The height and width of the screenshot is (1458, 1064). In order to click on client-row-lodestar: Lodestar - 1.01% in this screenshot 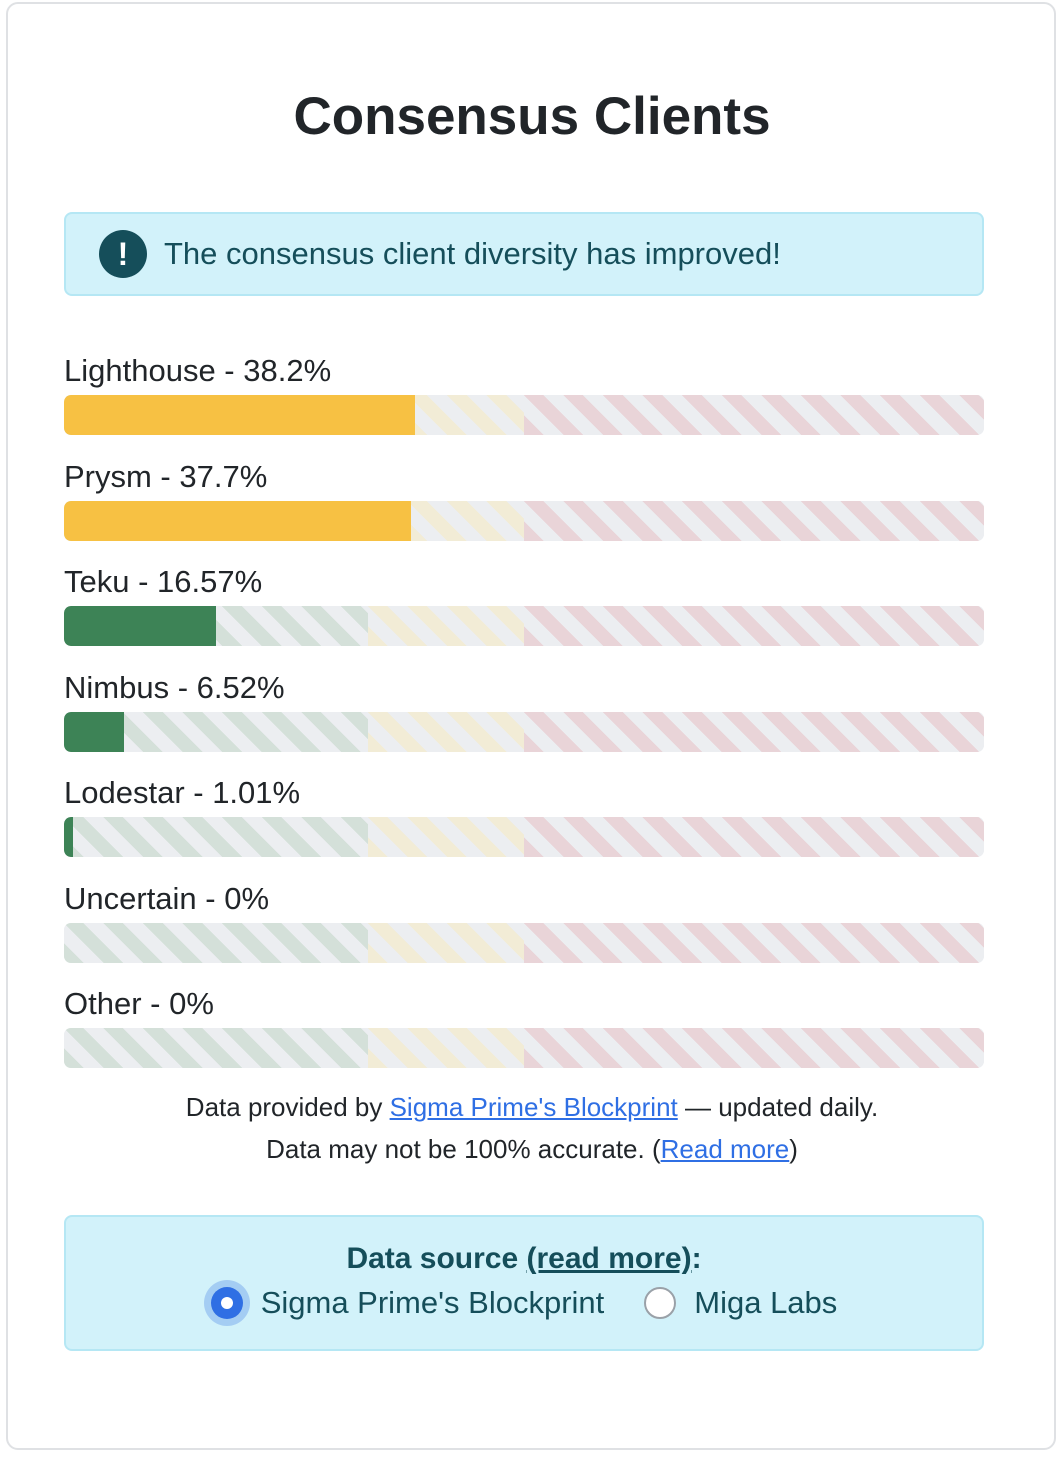, I will do `click(524, 815)`.